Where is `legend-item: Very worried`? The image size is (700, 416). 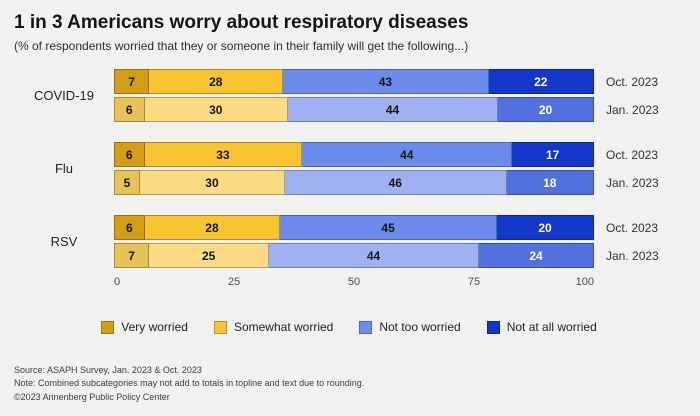
legend-item: Very worried is located at coordinates (144, 327).